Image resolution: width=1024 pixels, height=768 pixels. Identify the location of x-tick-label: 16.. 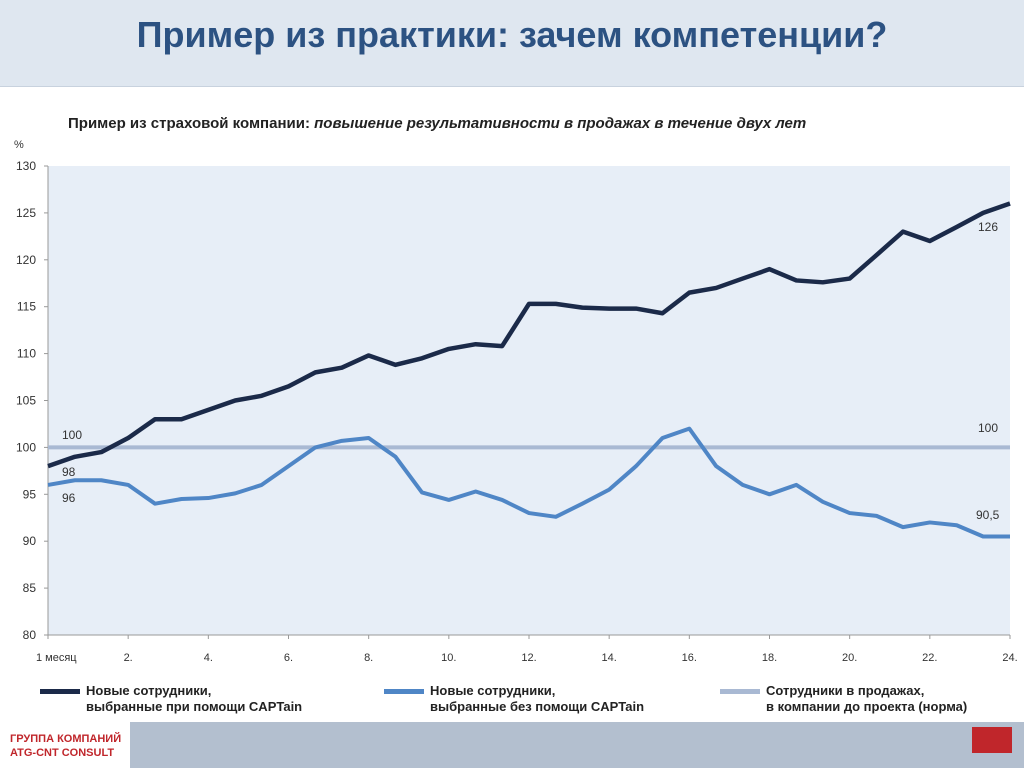
(689, 658).